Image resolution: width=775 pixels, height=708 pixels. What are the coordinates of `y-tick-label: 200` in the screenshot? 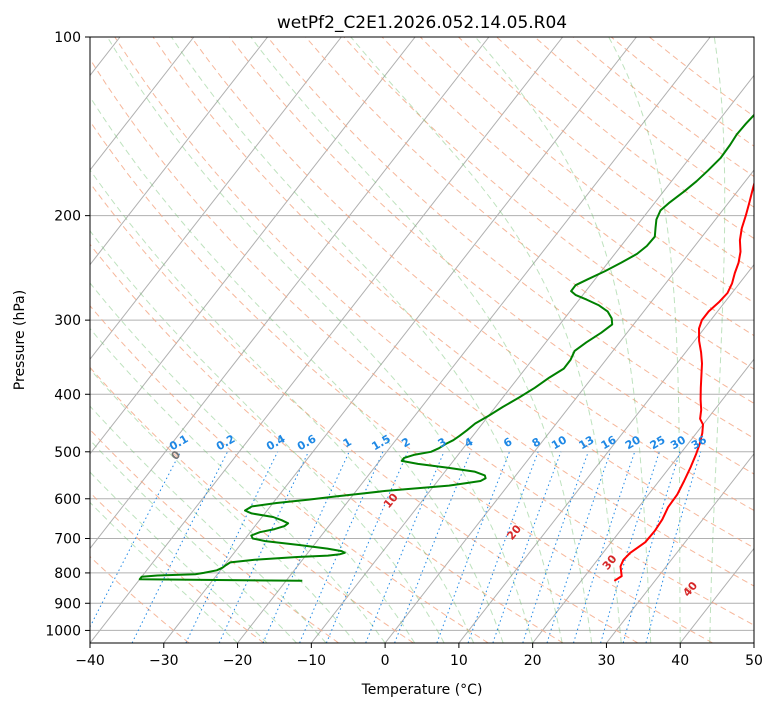 It's located at (67, 217).